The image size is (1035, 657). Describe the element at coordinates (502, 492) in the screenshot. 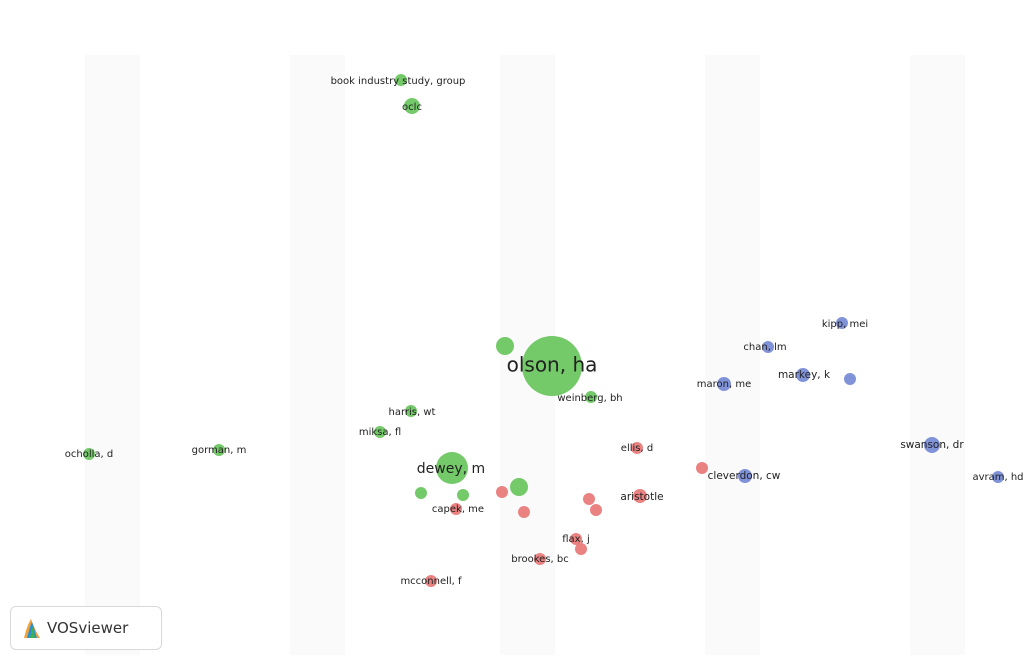

I see `node-r1` at that location.